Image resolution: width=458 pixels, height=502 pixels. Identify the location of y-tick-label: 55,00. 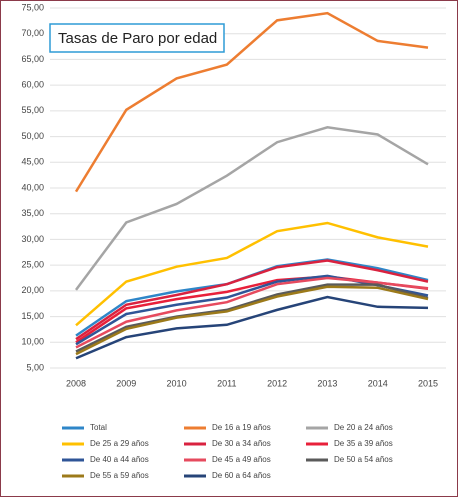
(32, 110).